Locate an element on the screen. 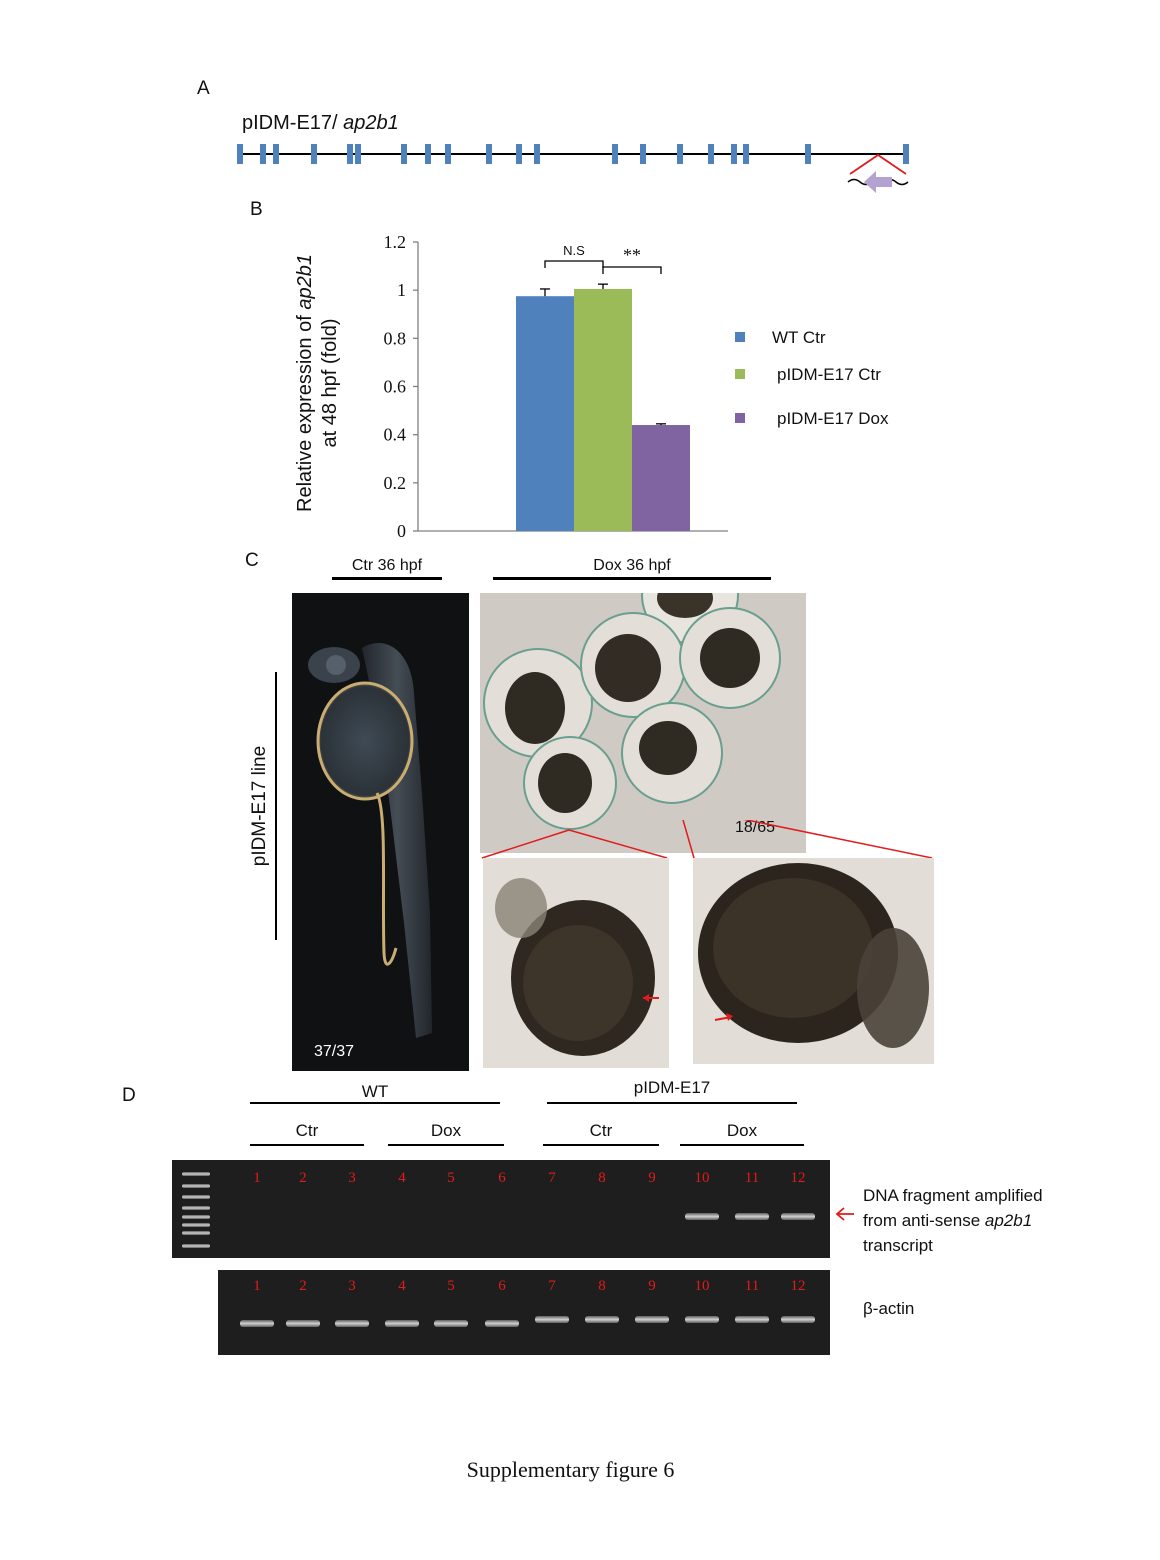 The width and height of the screenshot is (1160, 1560). bottom-gel-annotation: β-actin is located at coordinates (889, 1308).